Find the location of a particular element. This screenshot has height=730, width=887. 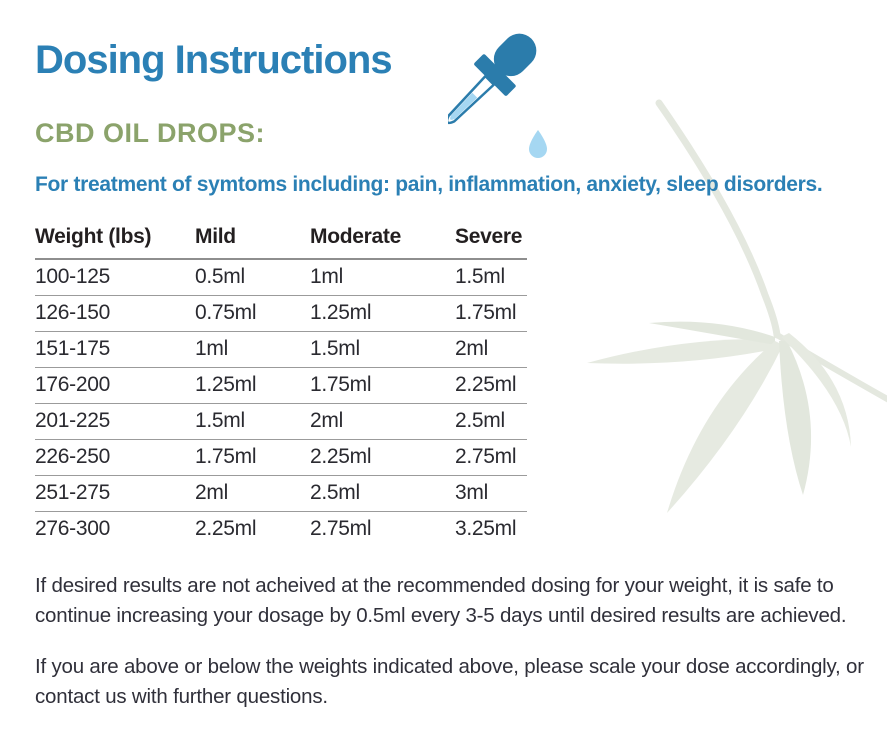

table-row: 151-175 1ml 1.5ml 2ml is located at coordinates (281, 349).